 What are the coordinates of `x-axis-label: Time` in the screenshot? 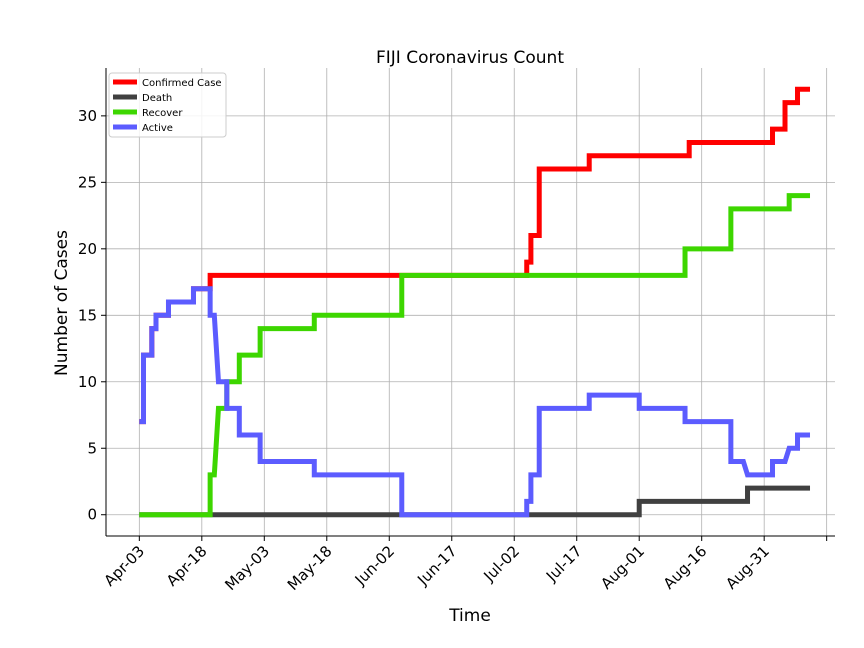 It's located at (469, 616).